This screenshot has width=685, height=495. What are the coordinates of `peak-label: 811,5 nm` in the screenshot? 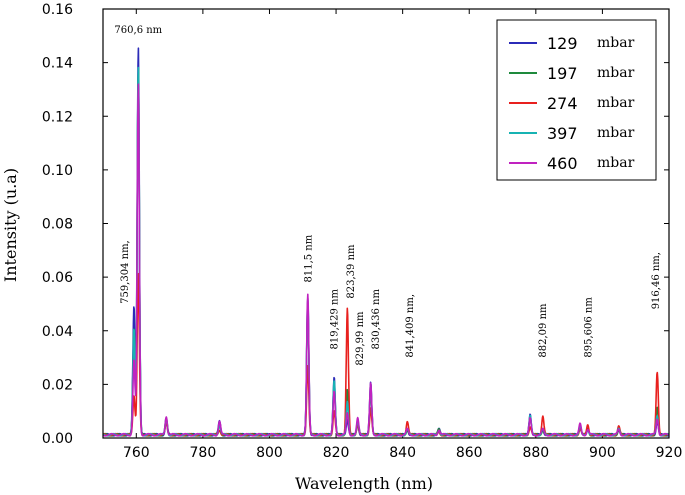 It's located at (308, 258).